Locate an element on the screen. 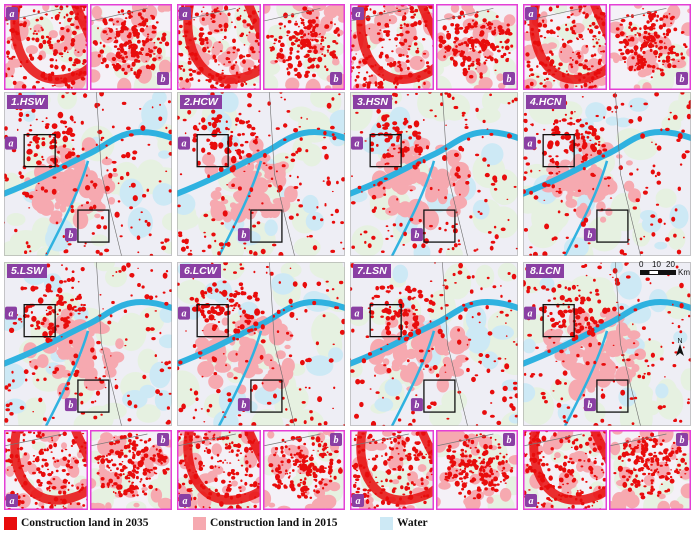  red-square-icon is located at coordinates (10, 523).